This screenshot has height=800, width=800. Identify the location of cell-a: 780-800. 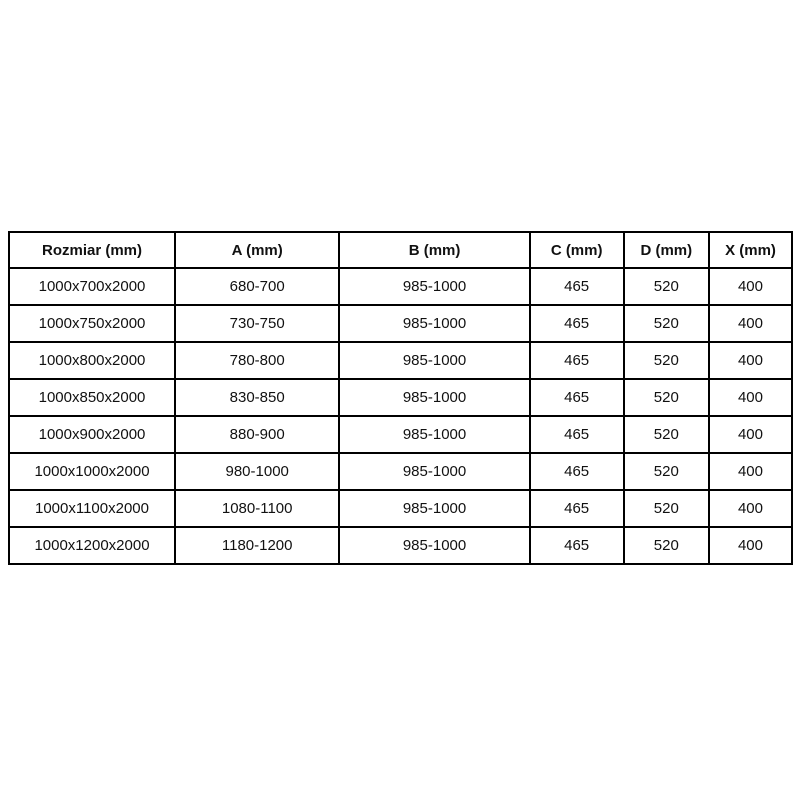
(257, 360).